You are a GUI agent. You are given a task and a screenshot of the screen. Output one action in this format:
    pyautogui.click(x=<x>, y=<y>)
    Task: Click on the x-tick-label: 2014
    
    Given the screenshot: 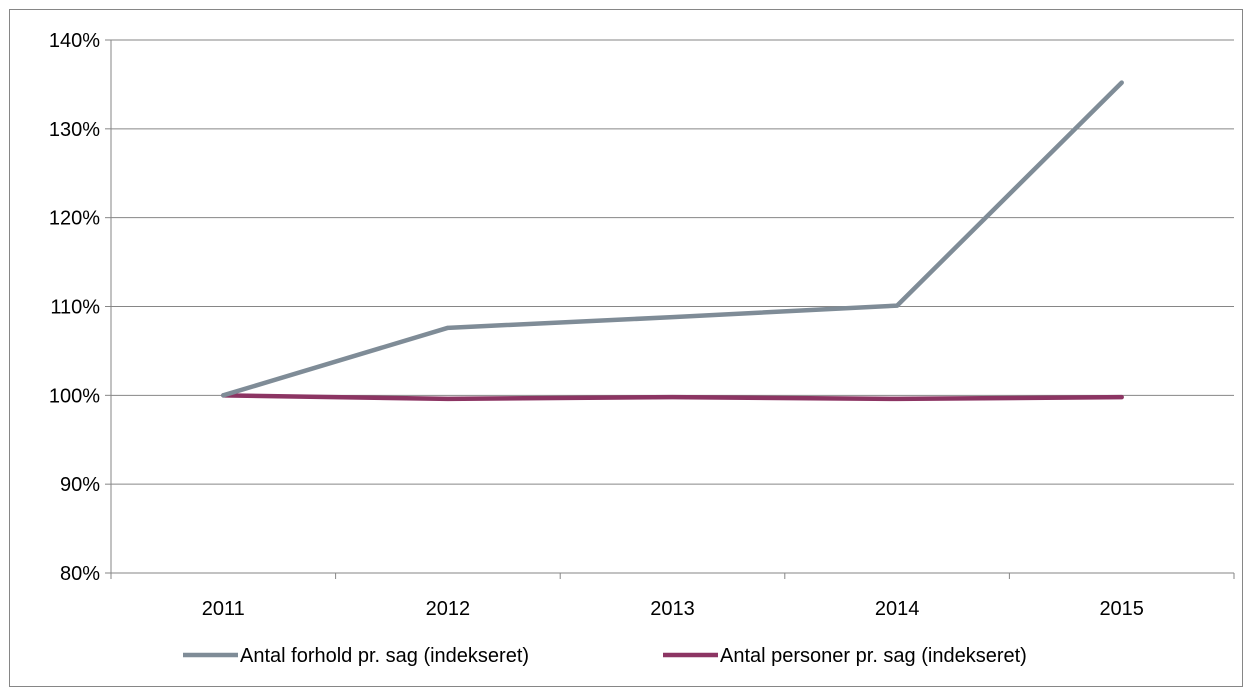 What is the action you would take?
    pyautogui.click(x=897, y=609)
    